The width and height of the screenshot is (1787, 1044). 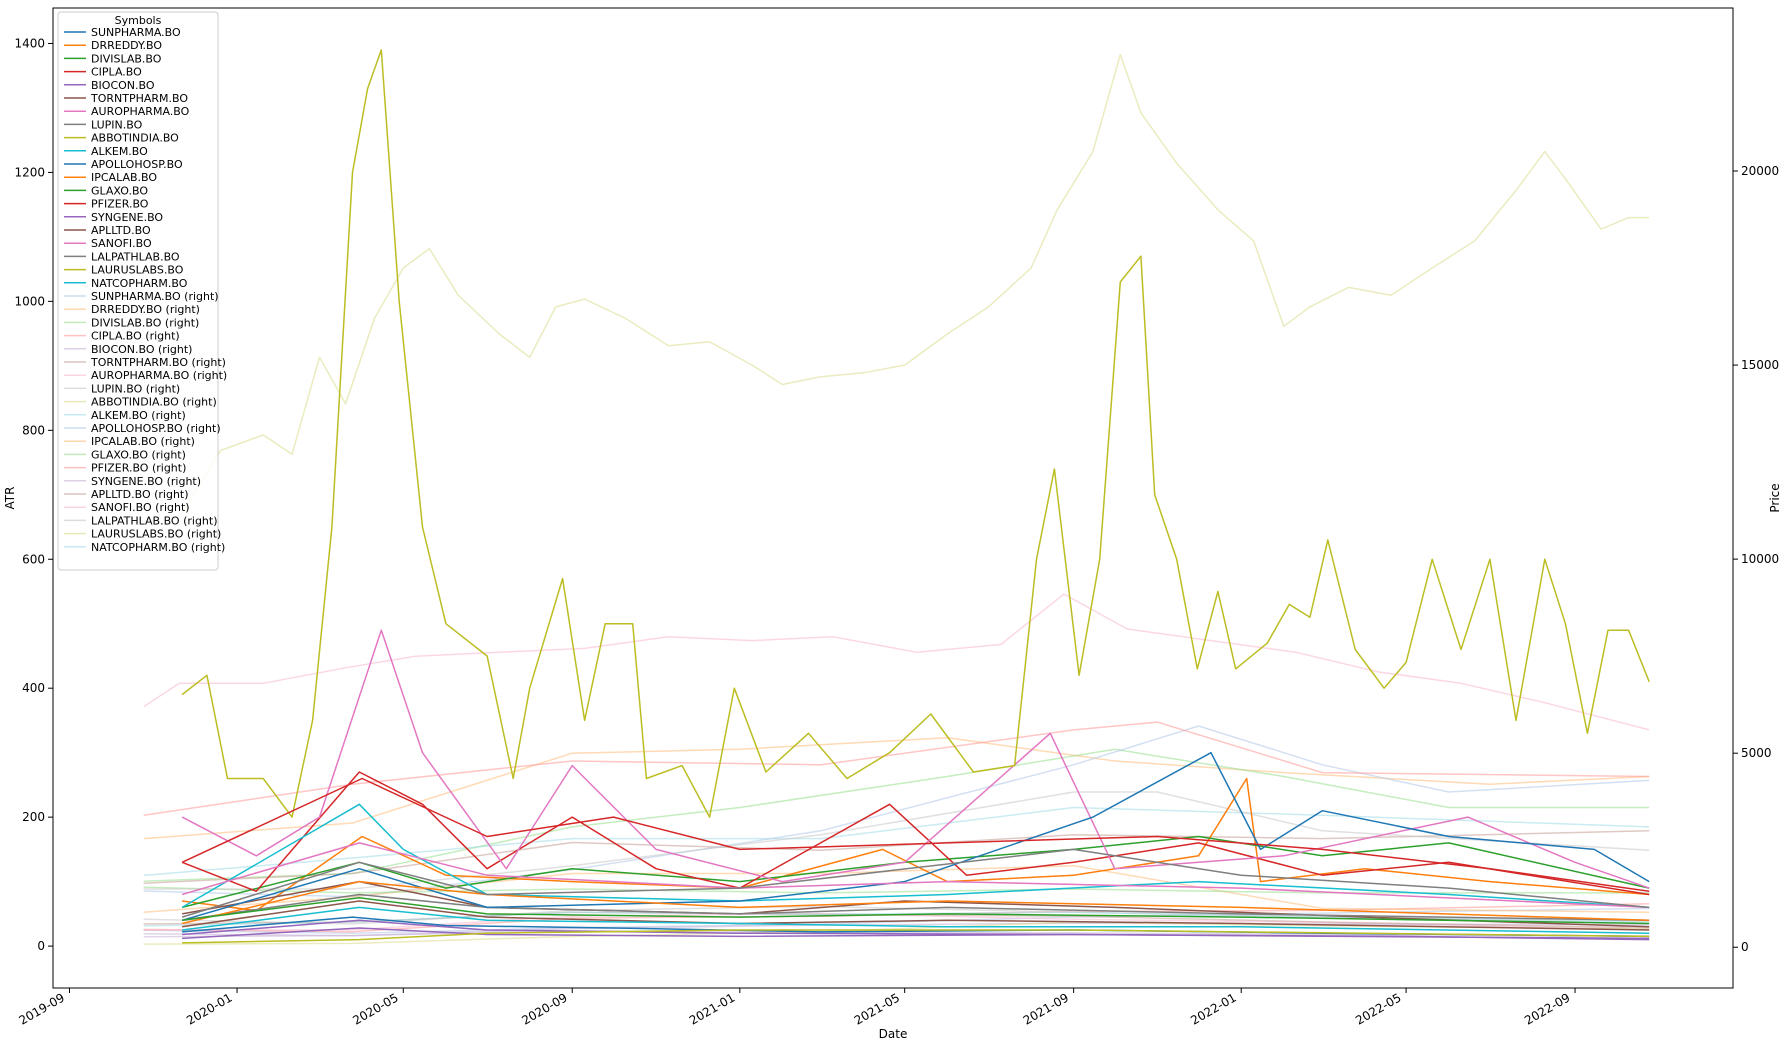 I want to click on legend-label-lauruslabs-bo: LAURUSLABS.BO, so click(x=137, y=270).